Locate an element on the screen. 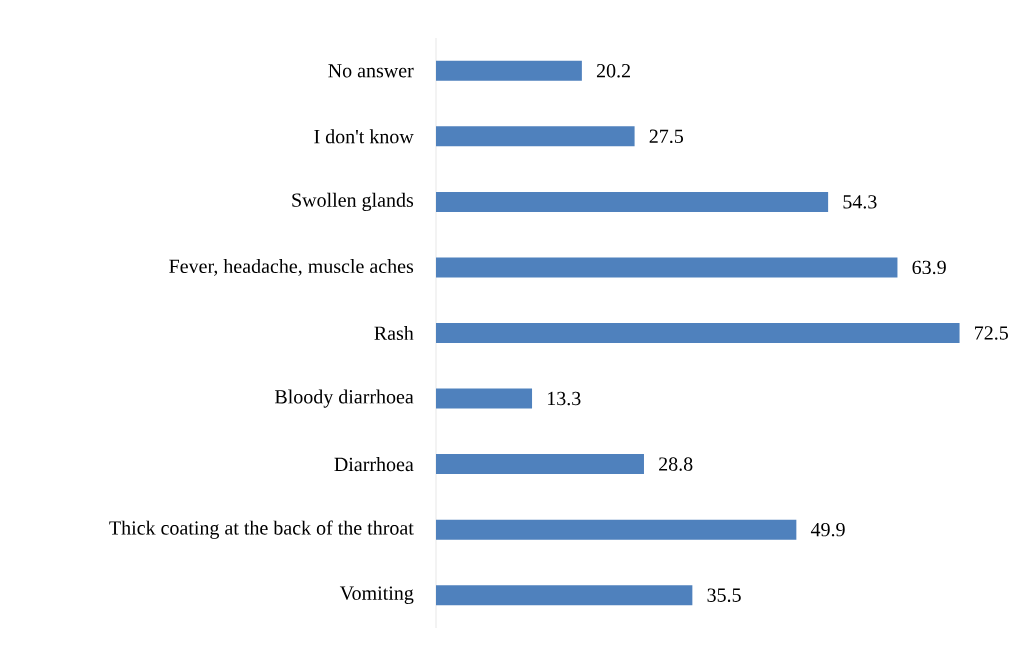  y-tick-label: Fever, headache, muscle aches is located at coordinates (291, 267).